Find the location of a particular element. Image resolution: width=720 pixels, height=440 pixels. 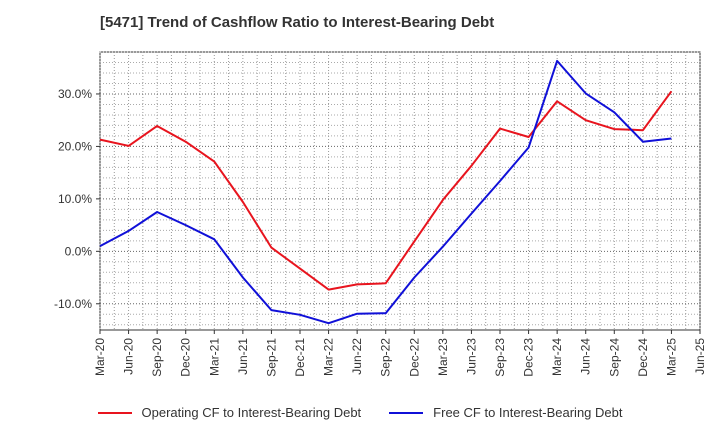

legend-swatch-operating-cf is located at coordinates (114, 412).